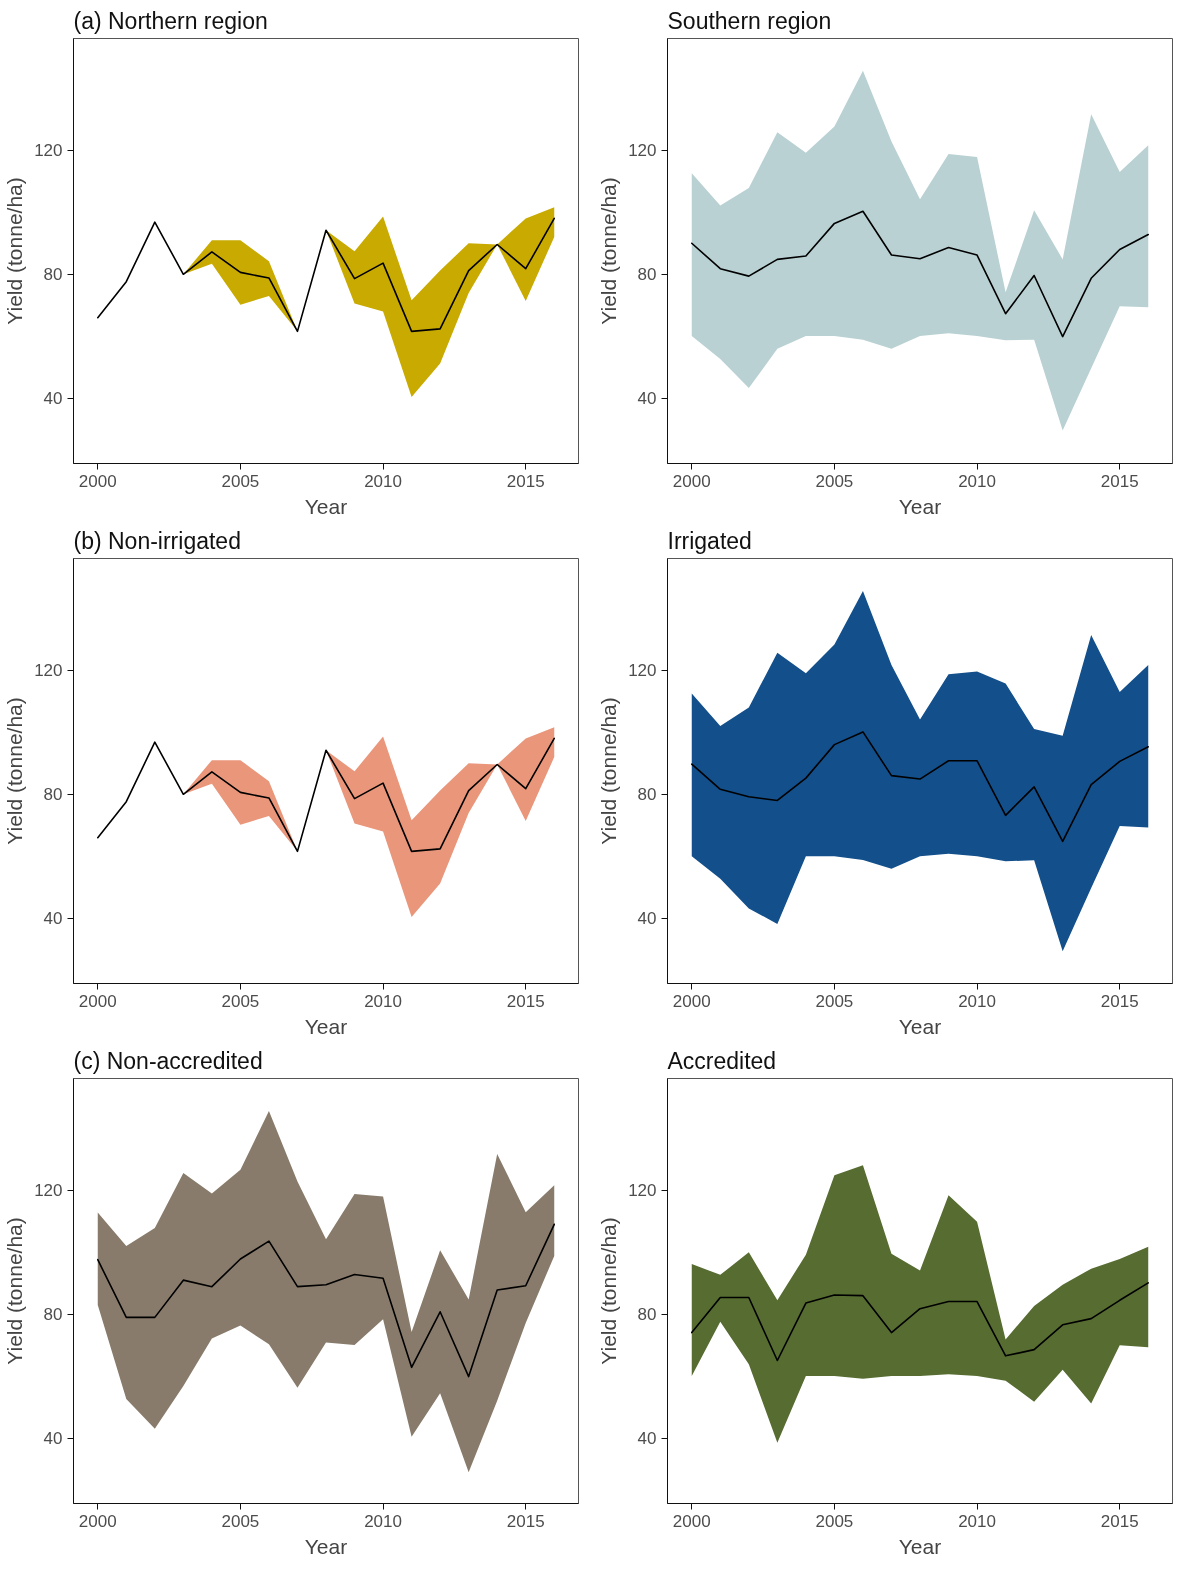 The width and height of the screenshot is (1187, 1569). Describe the element at coordinates (722, 1060) in the screenshot. I see `chart-title: Accredited` at that location.